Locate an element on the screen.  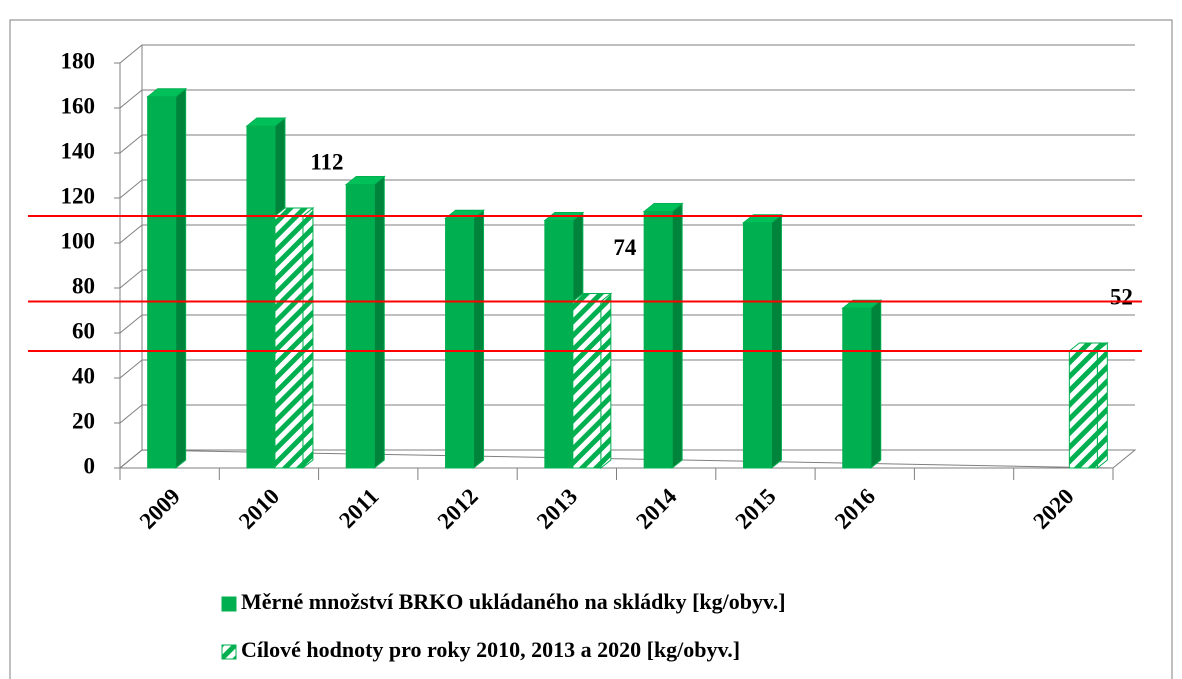
data-label: 112 is located at coordinates (326, 161).